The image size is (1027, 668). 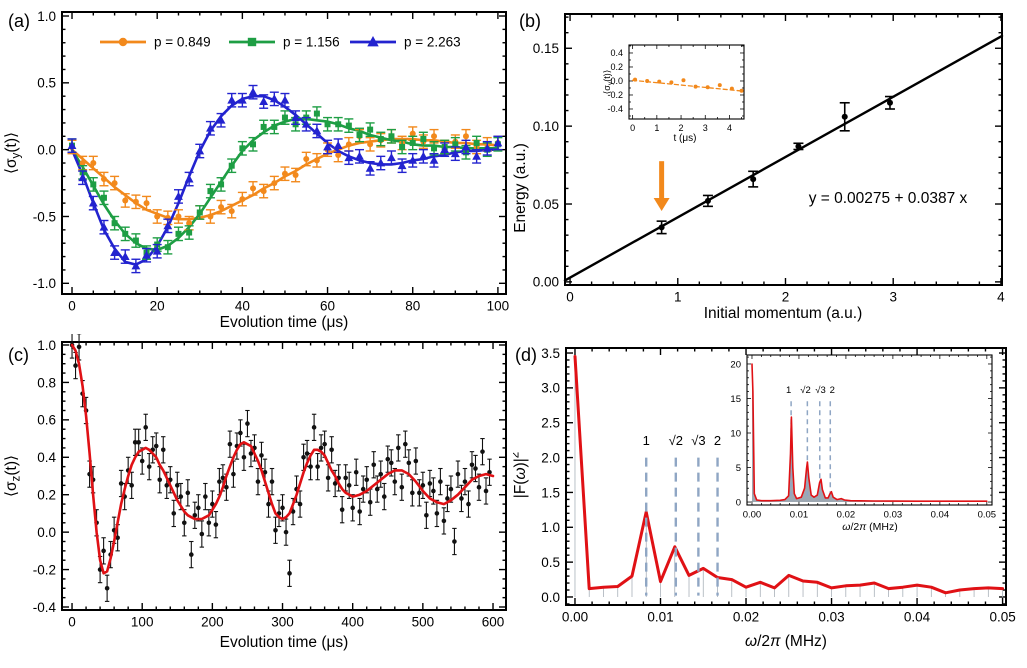 What do you see at coordinates (685, 138) in the screenshot?
I see `inset-x-axis-label: t (μs)` at bounding box center [685, 138].